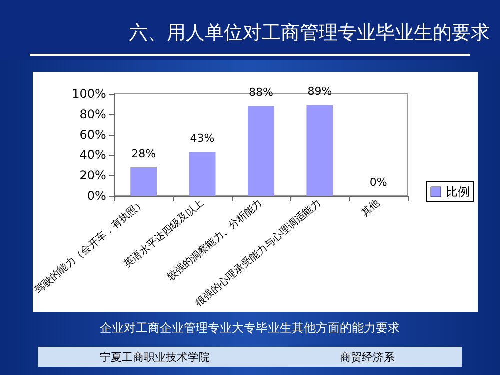 Image resolution: width=500 pixels, height=375 pixels. What do you see at coordinates (93, 155) in the screenshot?
I see `y-tick-label: 40%` at bounding box center [93, 155].